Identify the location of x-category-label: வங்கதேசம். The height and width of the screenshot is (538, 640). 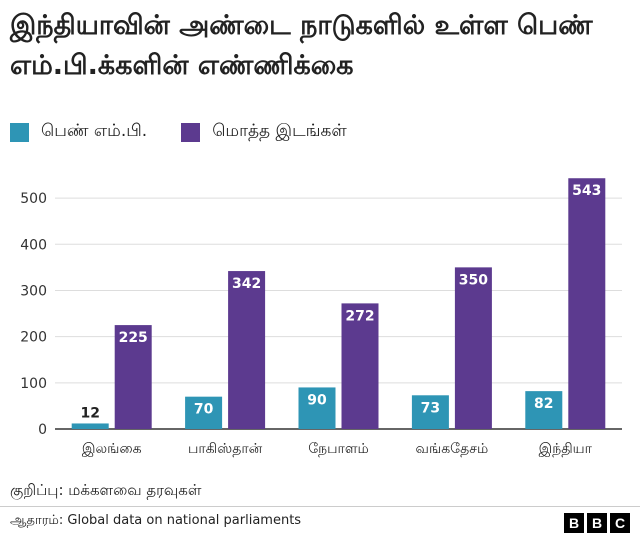
(452, 449).